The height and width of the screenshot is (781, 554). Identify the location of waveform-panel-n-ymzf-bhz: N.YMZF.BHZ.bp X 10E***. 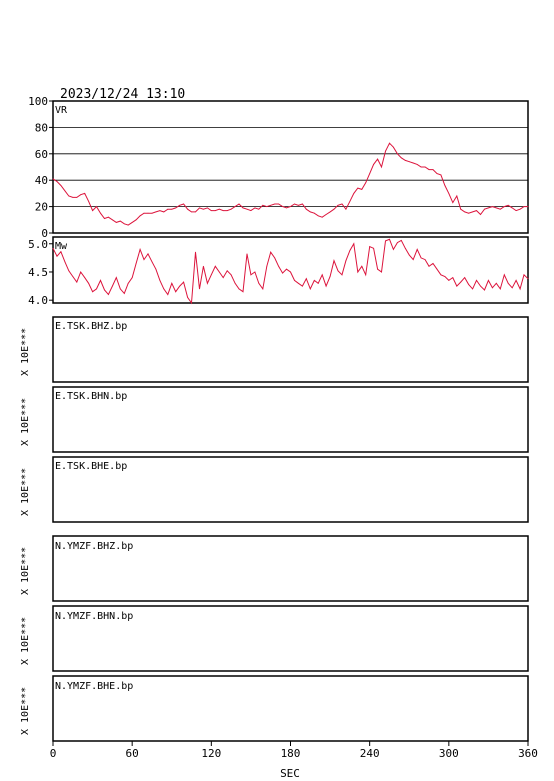
(274, 568).